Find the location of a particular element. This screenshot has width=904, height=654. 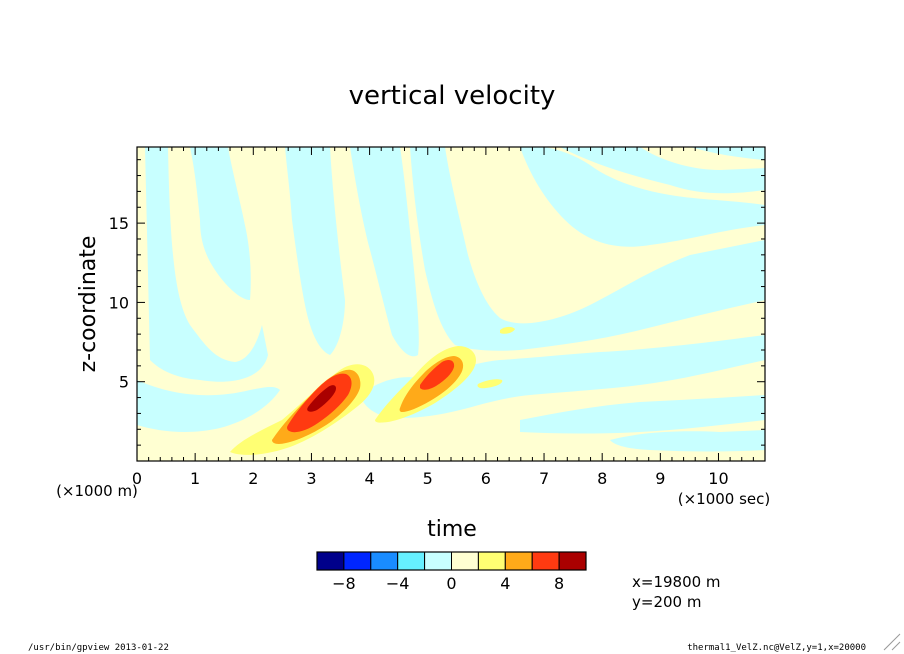

colorbar-tick-label: −4 is located at coordinates (398, 583).